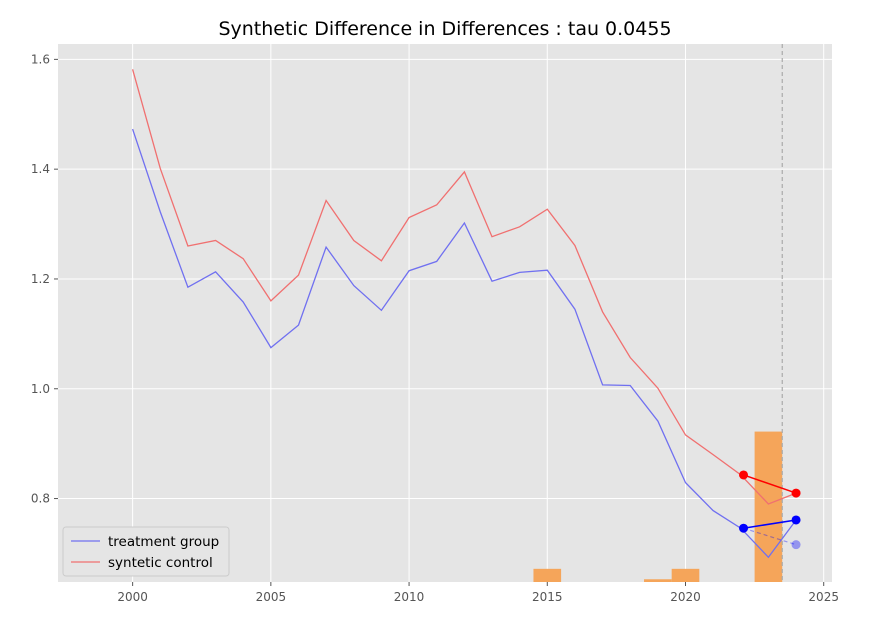 The height and width of the screenshot is (634, 885). I want to click on x-tick-label: 2010, so click(409, 597).